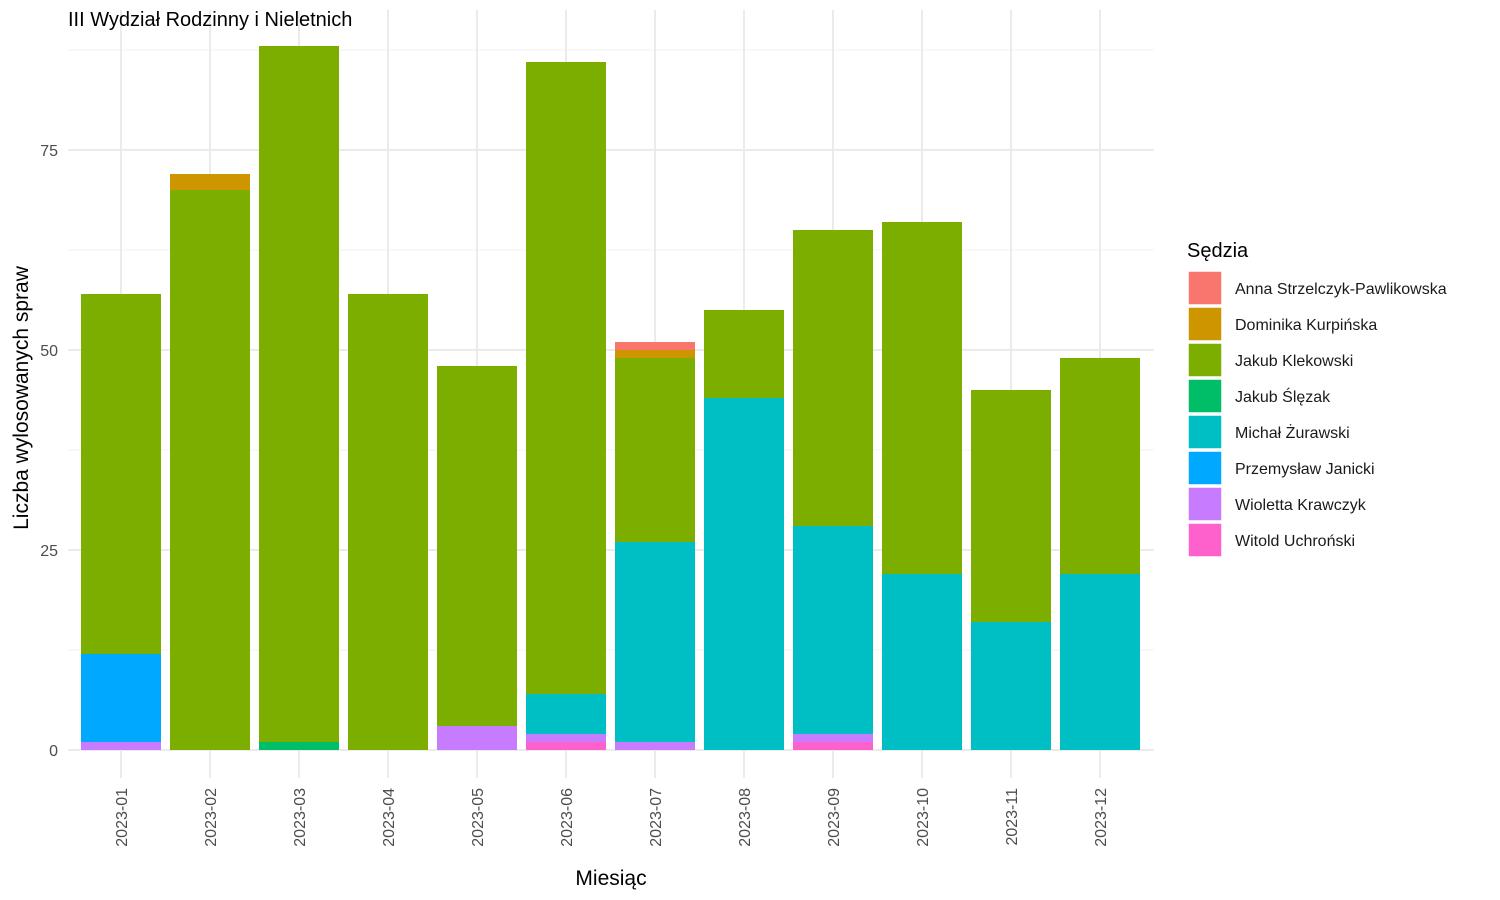 This screenshot has width=1500, height=900. Describe the element at coordinates (1012, 817) in the screenshot. I see `x-tick-label: 2023-11` at that location.